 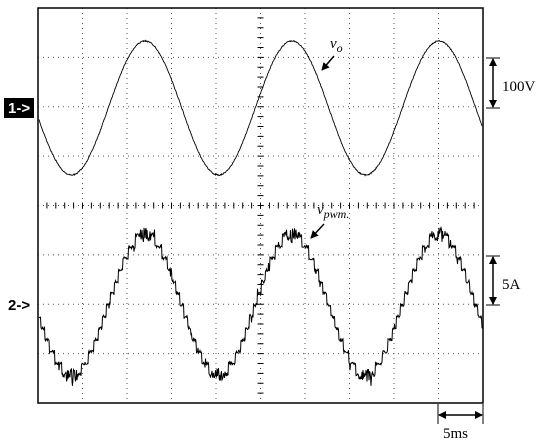 I want to click on label-vo-sub: o, so click(x=340, y=48).